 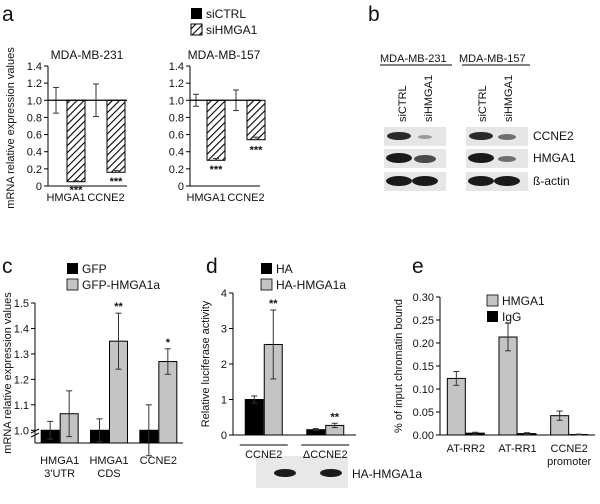 What do you see at coordinates (483, 103) in the screenshot?
I see `lane-label-3: siCTRL` at bounding box center [483, 103].